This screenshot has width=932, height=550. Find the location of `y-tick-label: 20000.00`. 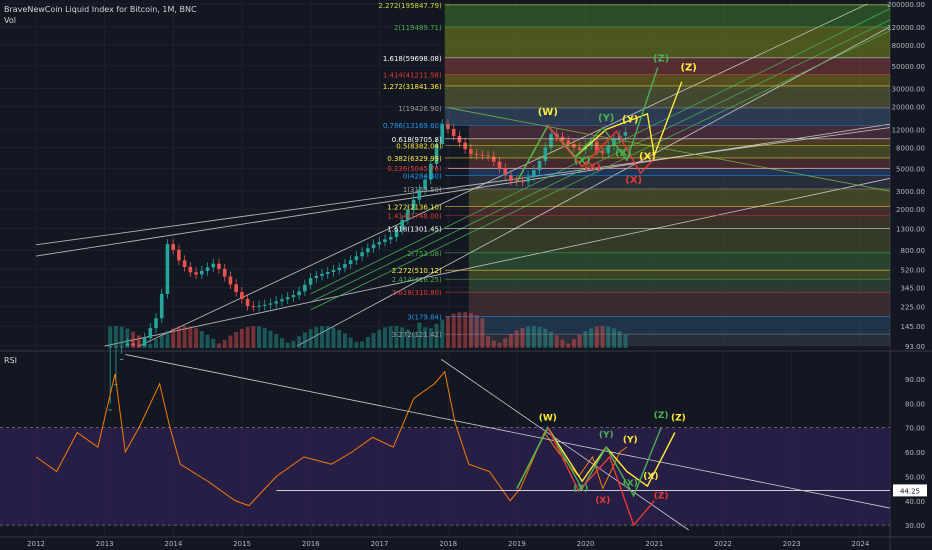

y-tick-label: 20000.00 is located at coordinates (908, 108).